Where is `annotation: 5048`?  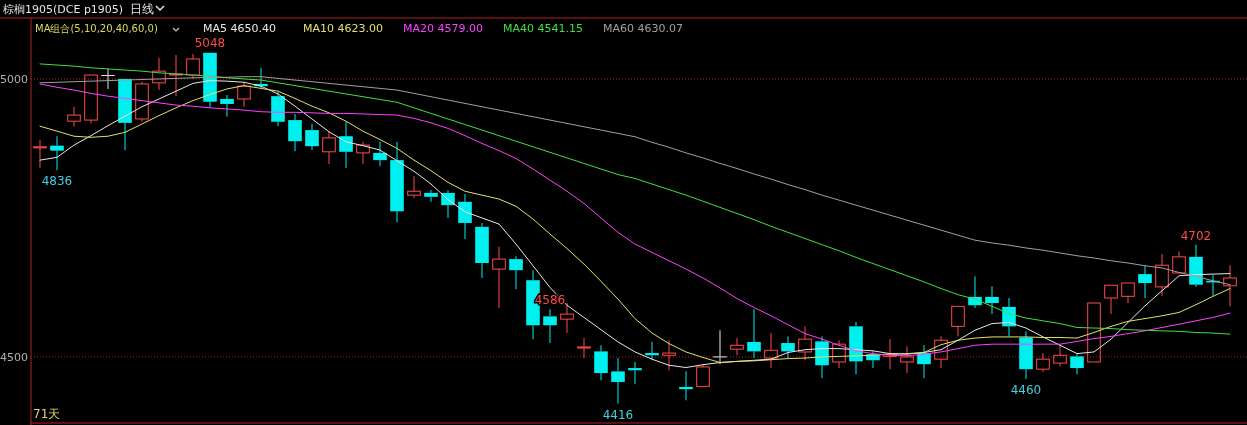 annotation: 5048 is located at coordinates (210, 43).